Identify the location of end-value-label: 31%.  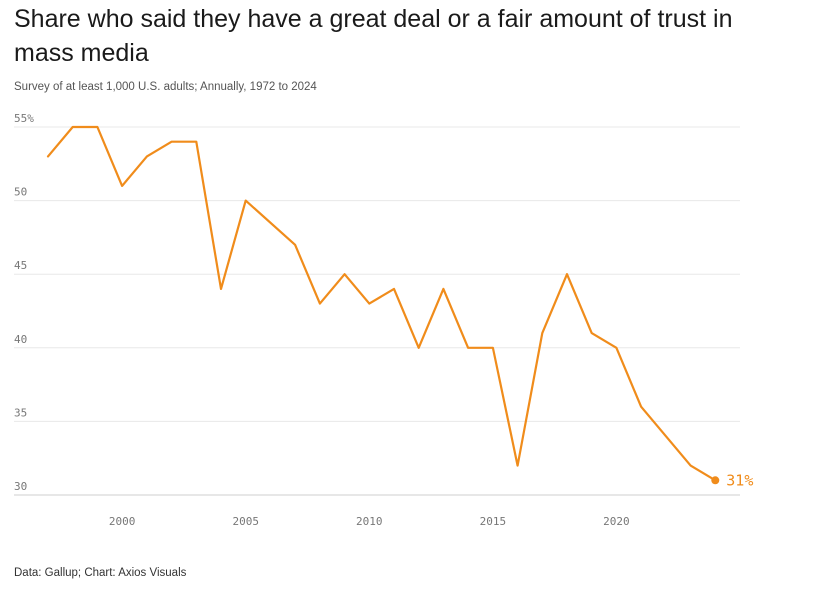
(739, 480).